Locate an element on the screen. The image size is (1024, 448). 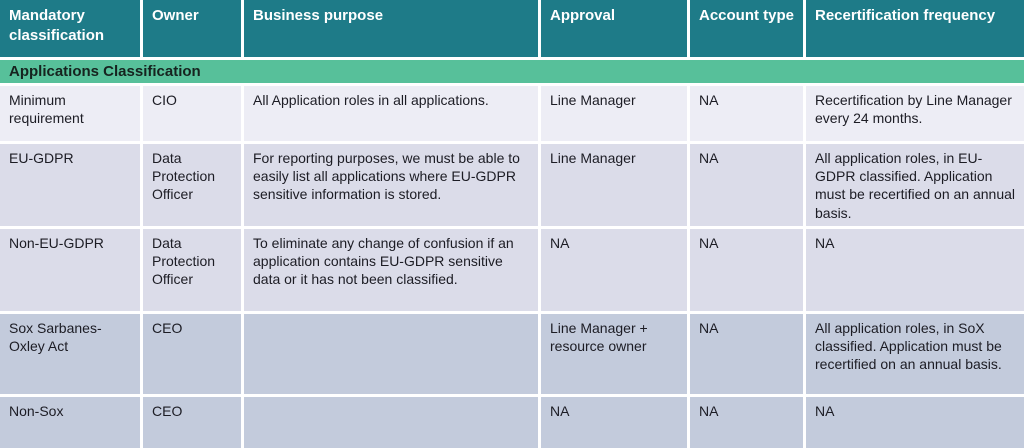
section-header-applications-classification: Applications Classification is located at coordinates (512, 71).